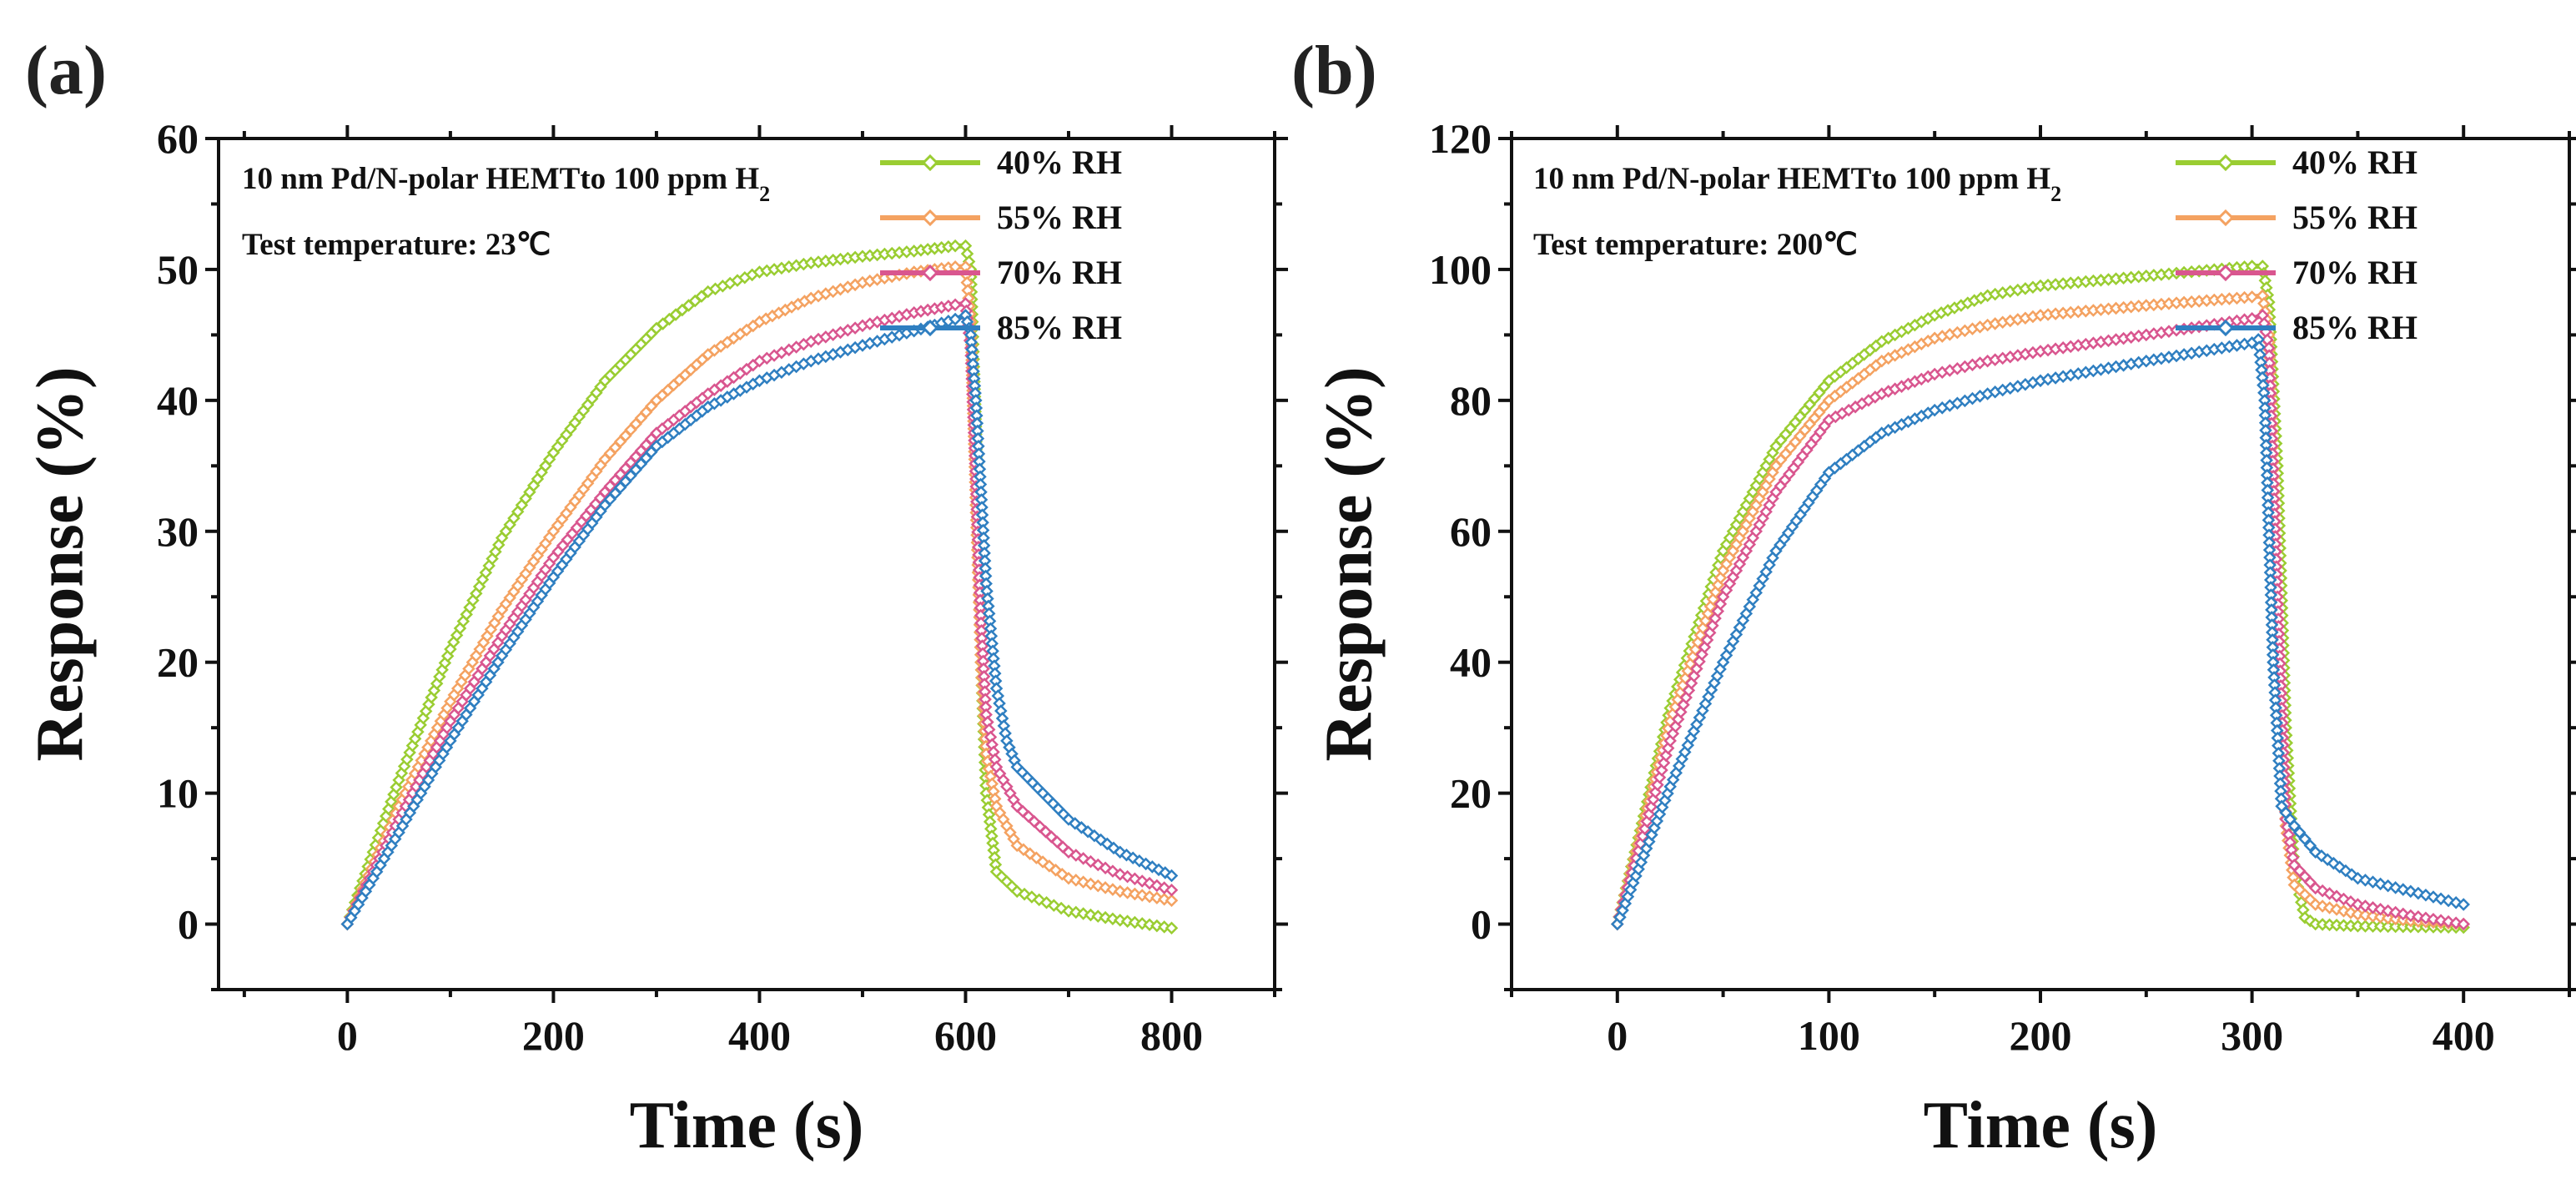 The height and width of the screenshot is (1184, 2576). Describe the element at coordinates (66, 71) in the screenshot. I see `panel-label: (a)` at that location.